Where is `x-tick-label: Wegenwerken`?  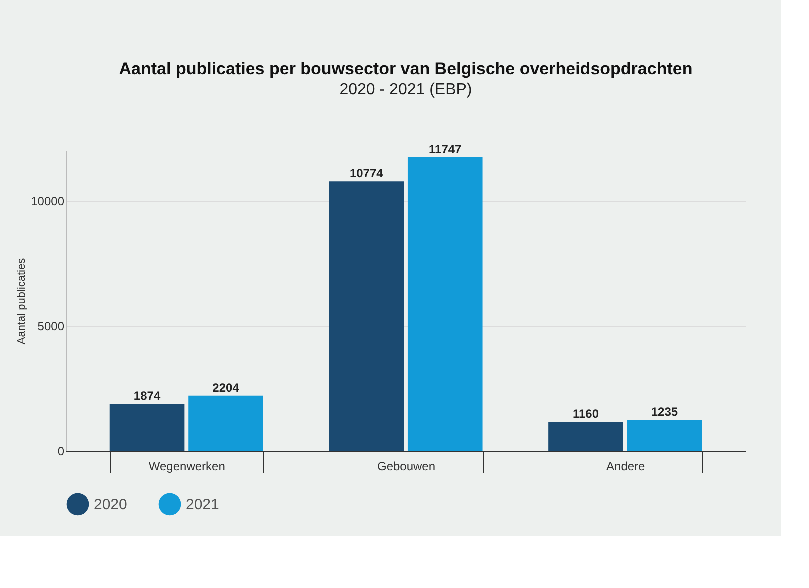
x-tick-label: Wegenwerken is located at coordinates (187, 467).